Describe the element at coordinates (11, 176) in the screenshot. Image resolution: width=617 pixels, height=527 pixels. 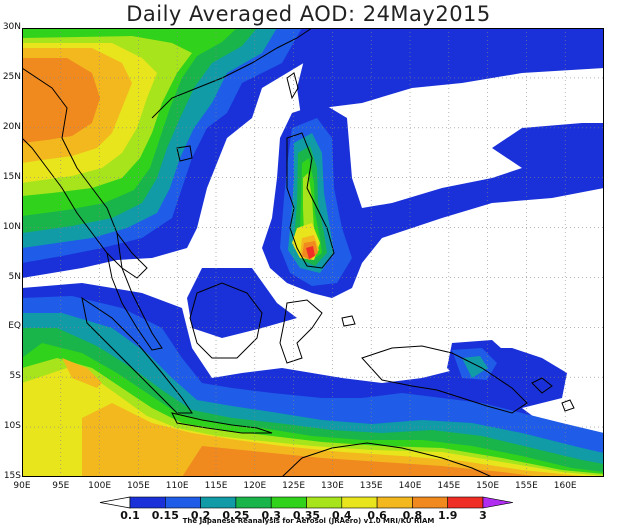
I see `lat-tick-label: 15N` at that location.